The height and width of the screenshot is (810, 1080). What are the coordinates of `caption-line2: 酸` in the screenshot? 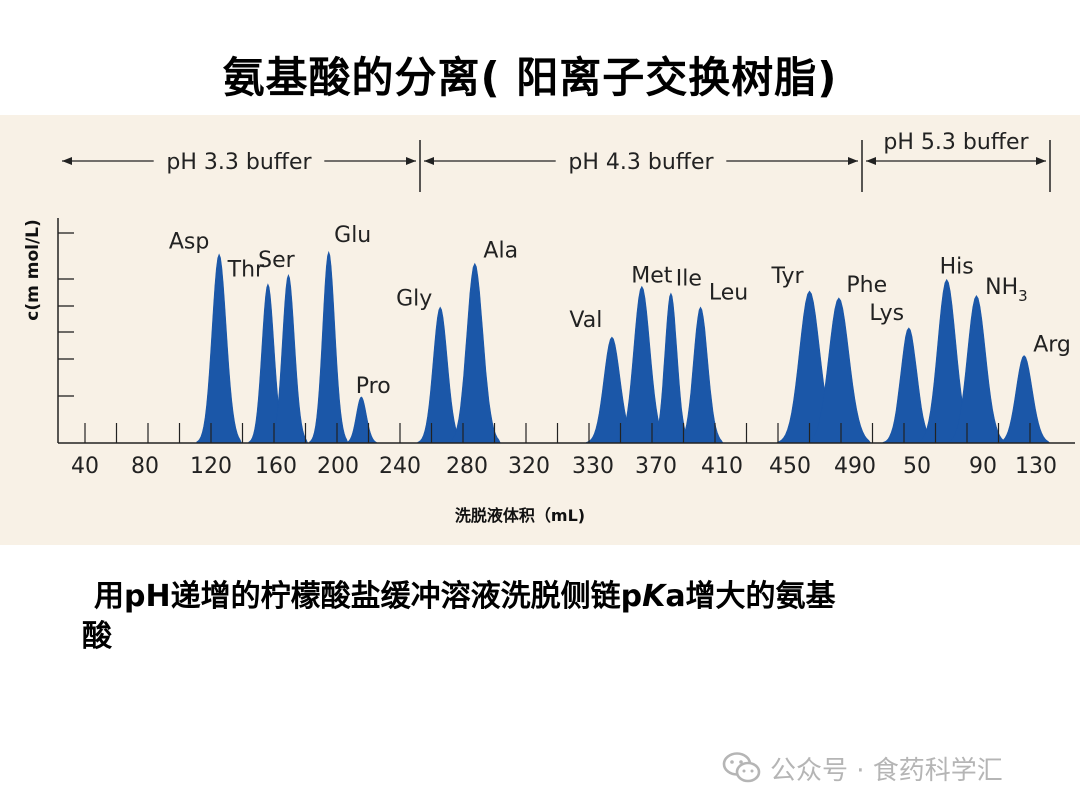 It's located at (97, 636).